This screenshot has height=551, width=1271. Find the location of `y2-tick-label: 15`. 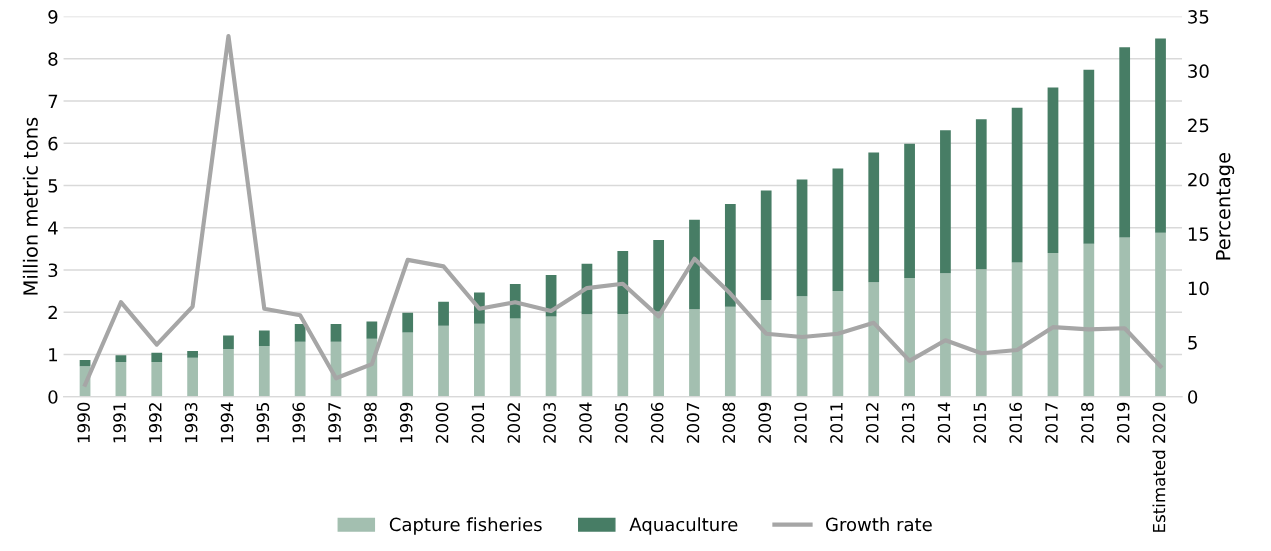

y2-tick-label: 15 is located at coordinates (1198, 234).